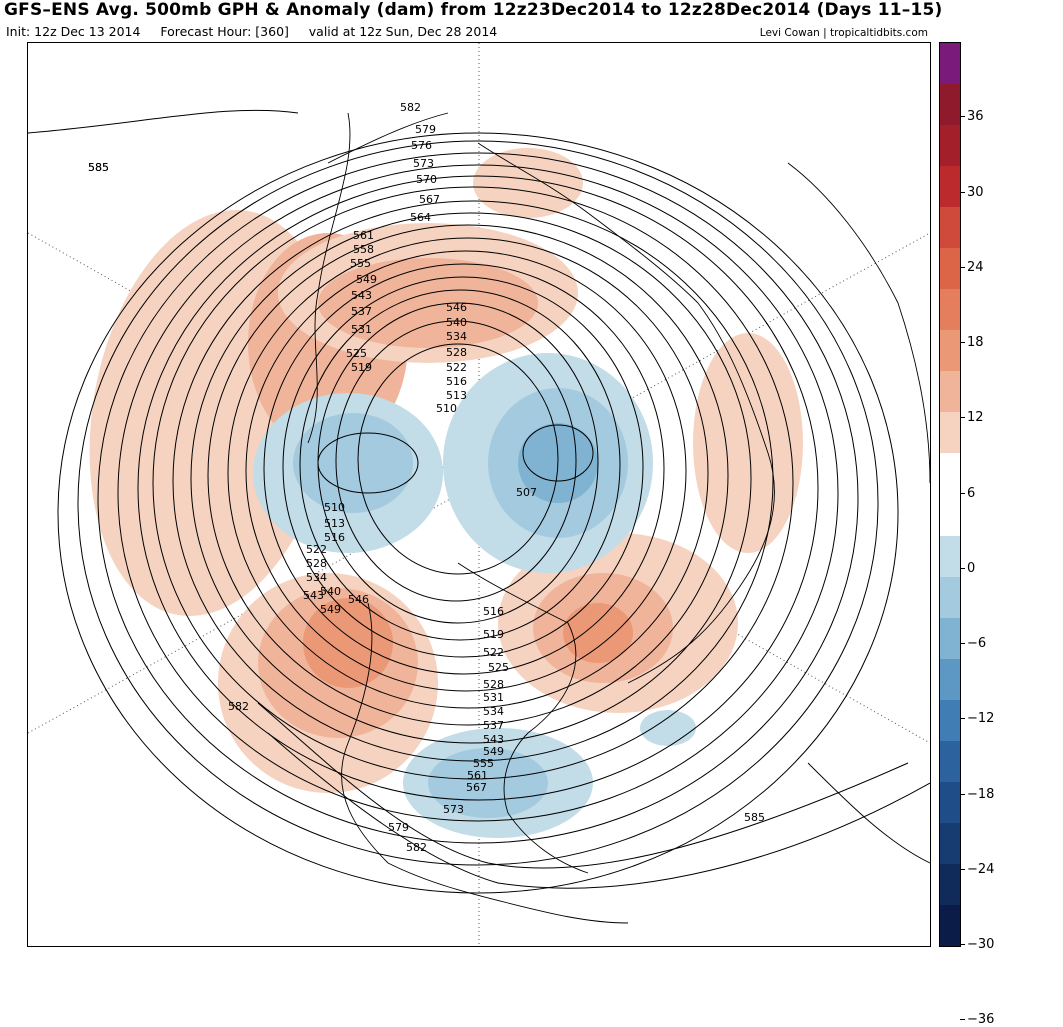  I want to click on colorbar-tick-label: −24, so click(977, 869).